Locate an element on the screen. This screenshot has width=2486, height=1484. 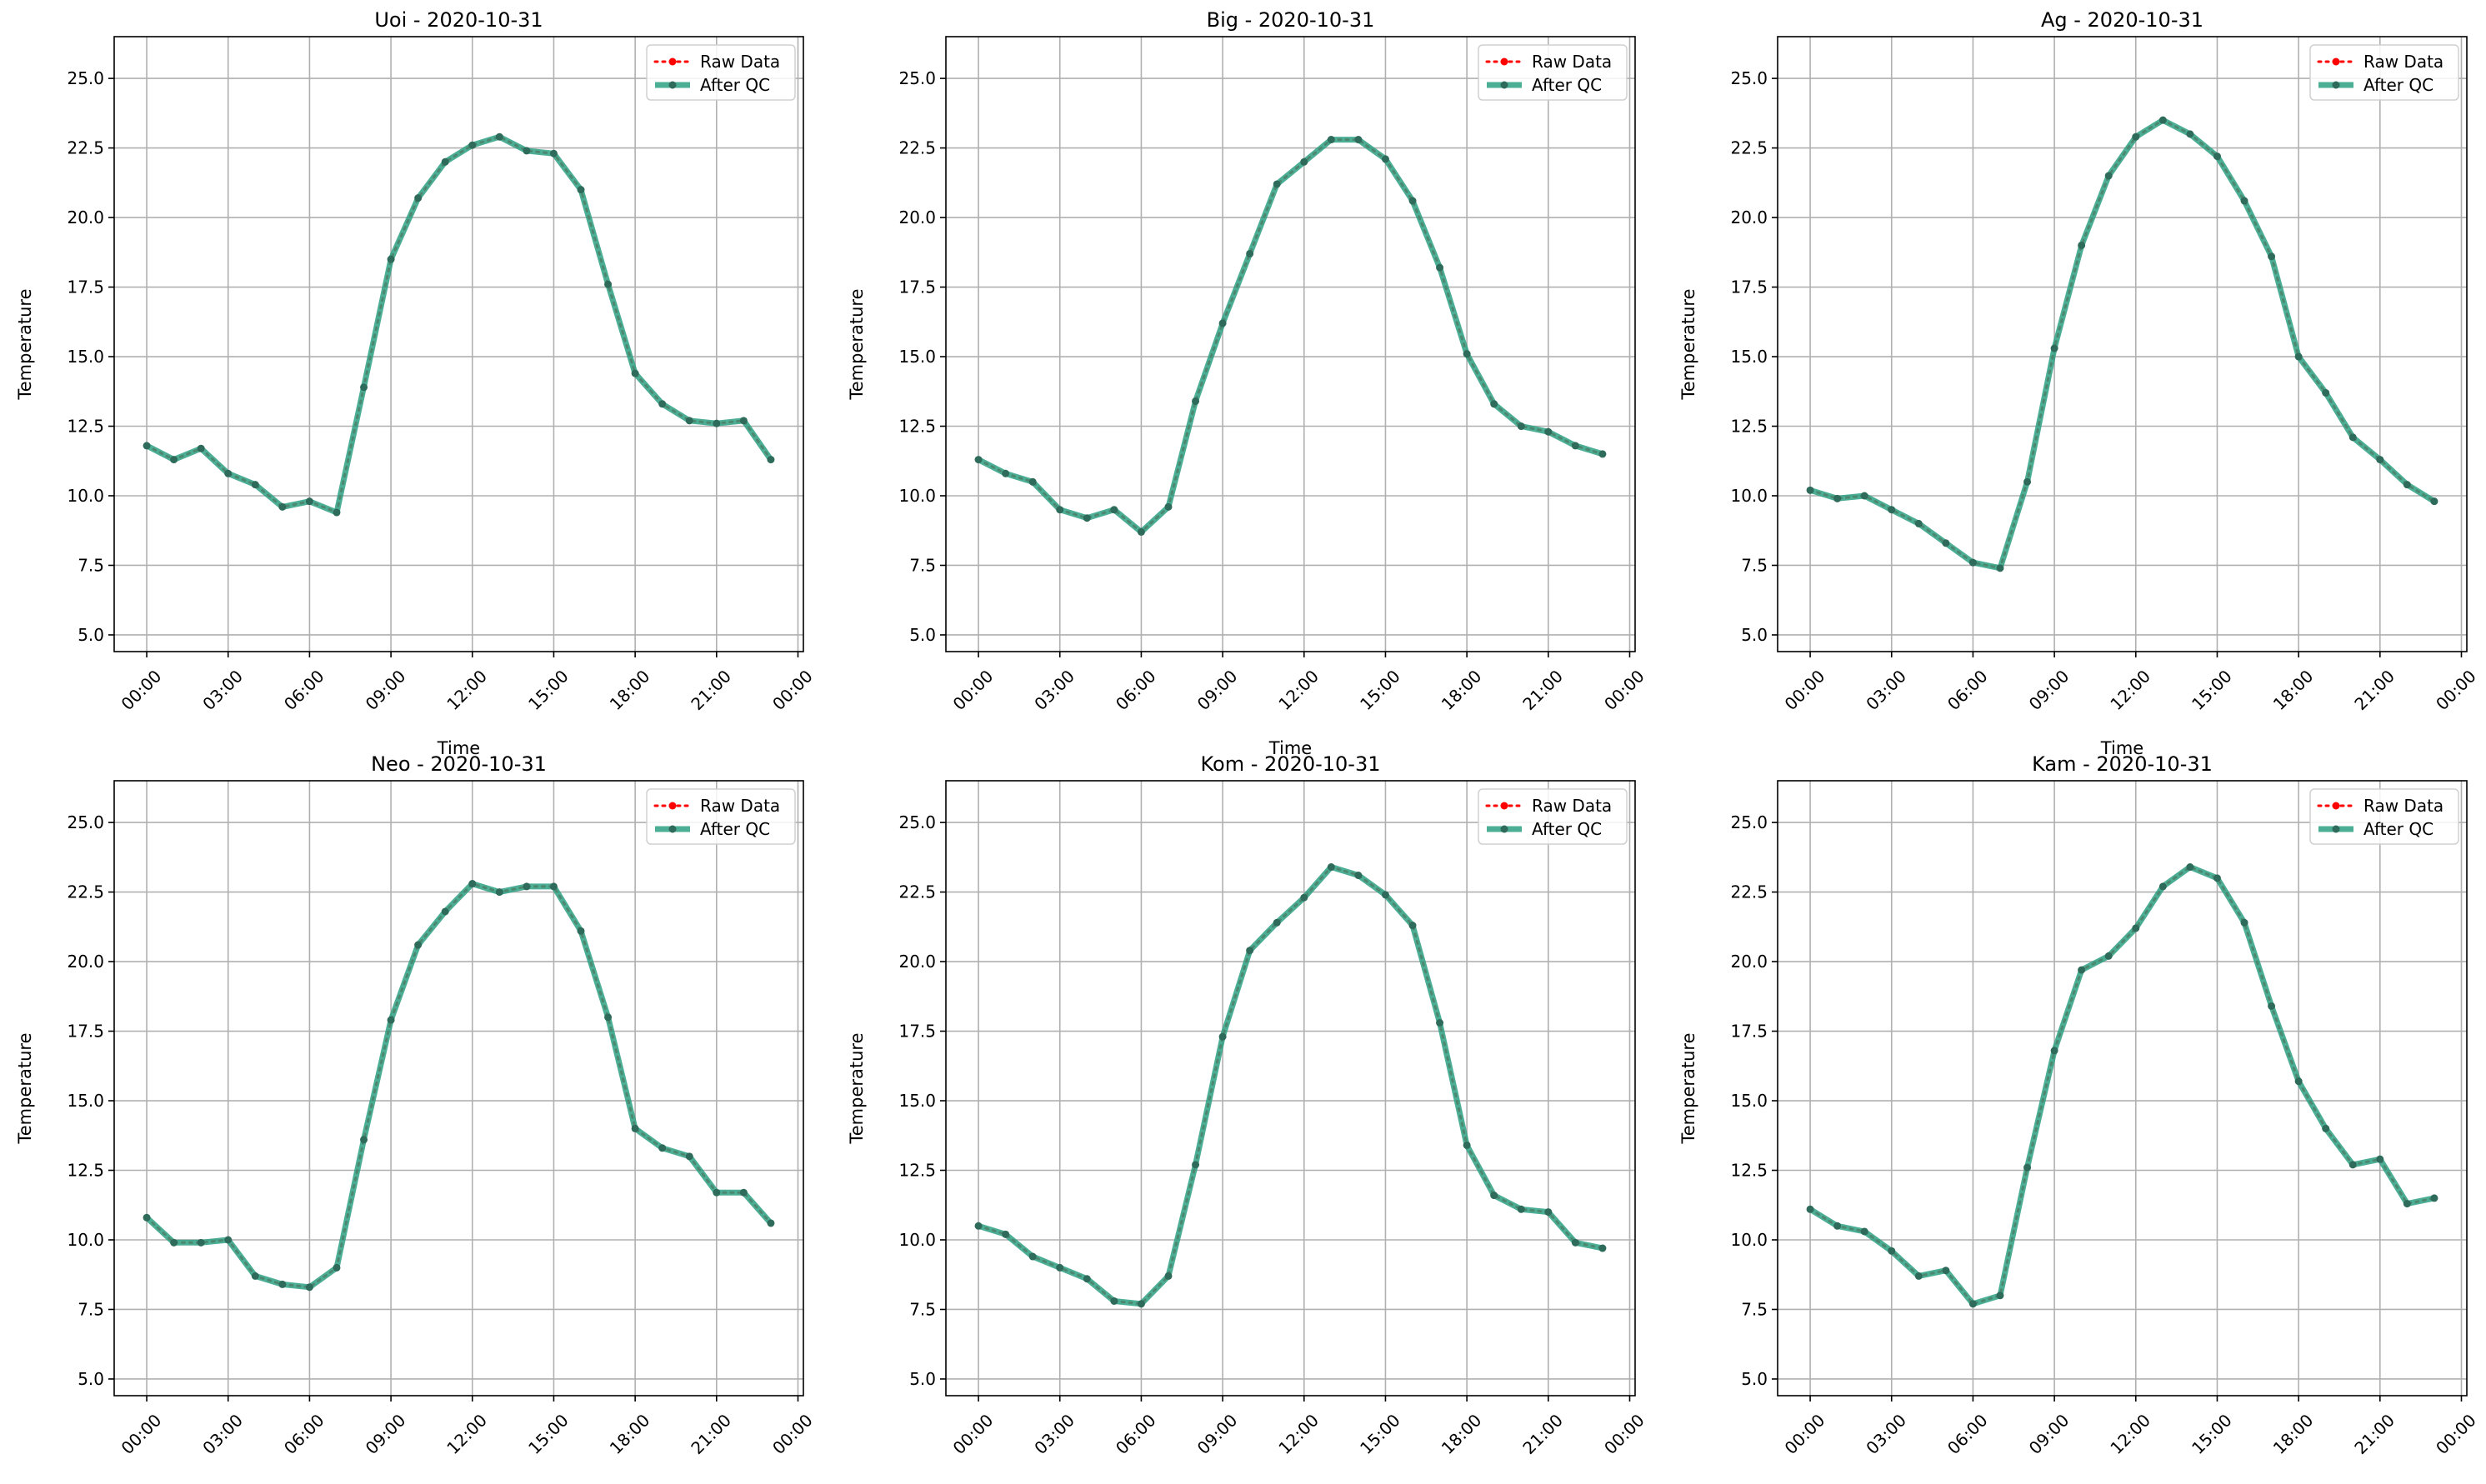
y-tick-label: 25.0 is located at coordinates (85, 78).